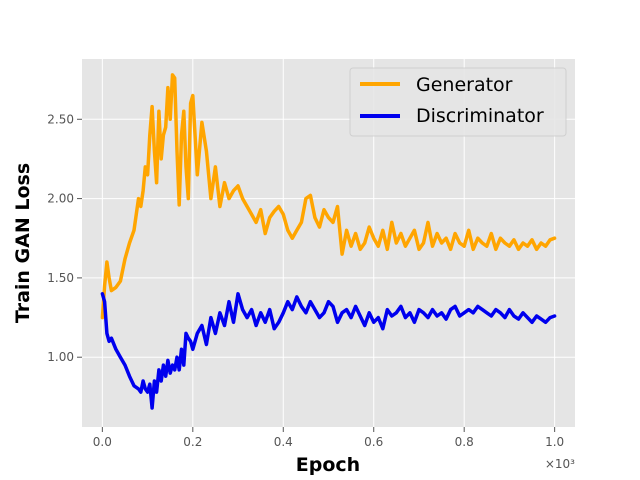 The image size is (640, 480). I want to click on x-tick-label: 0.6, so click(373, 442).